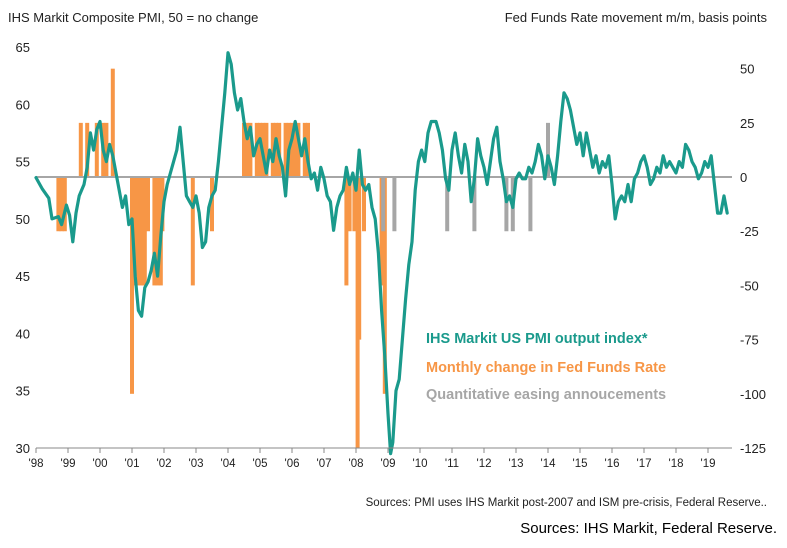 The width and height of the screenshot is (787, 548). What do you see at coordinates (749, 340) in the screenshot?
I see `right-tick-label: -75` at bounding box center [749, 340].